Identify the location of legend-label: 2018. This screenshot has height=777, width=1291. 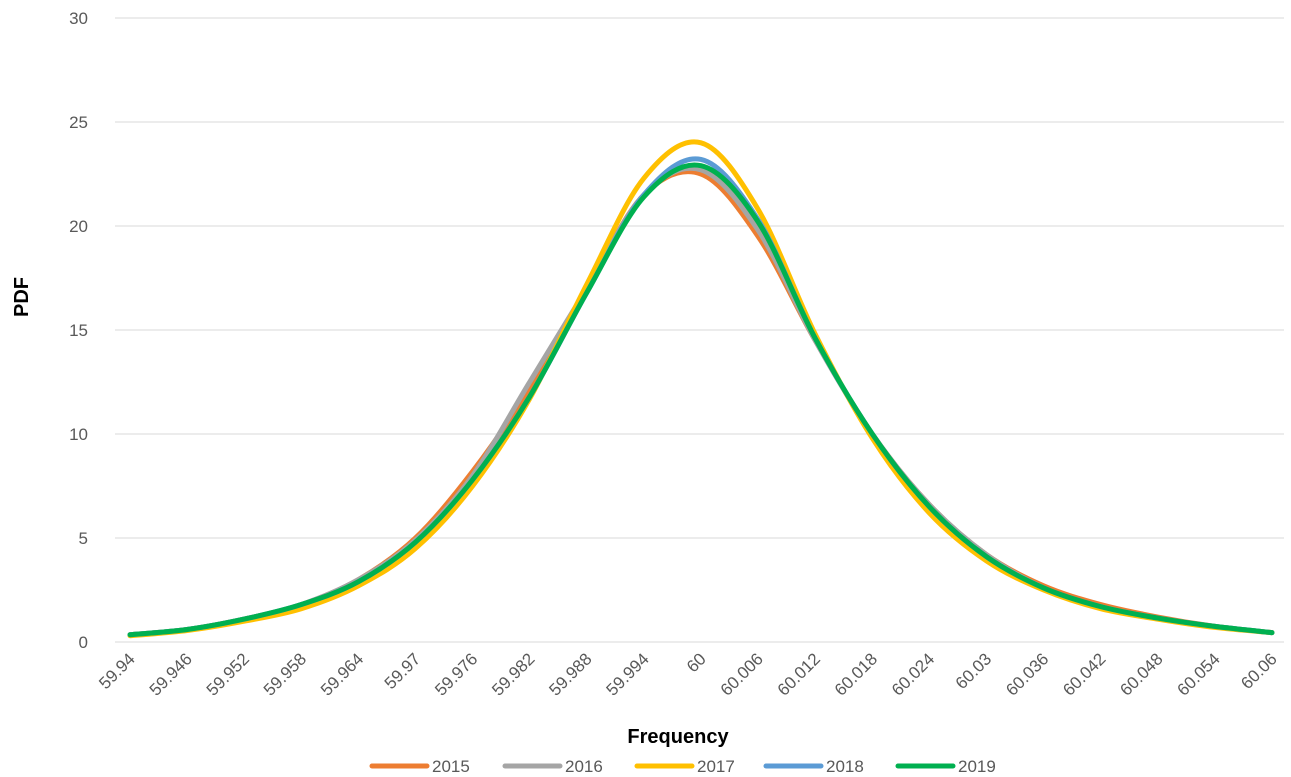
(845, 766).